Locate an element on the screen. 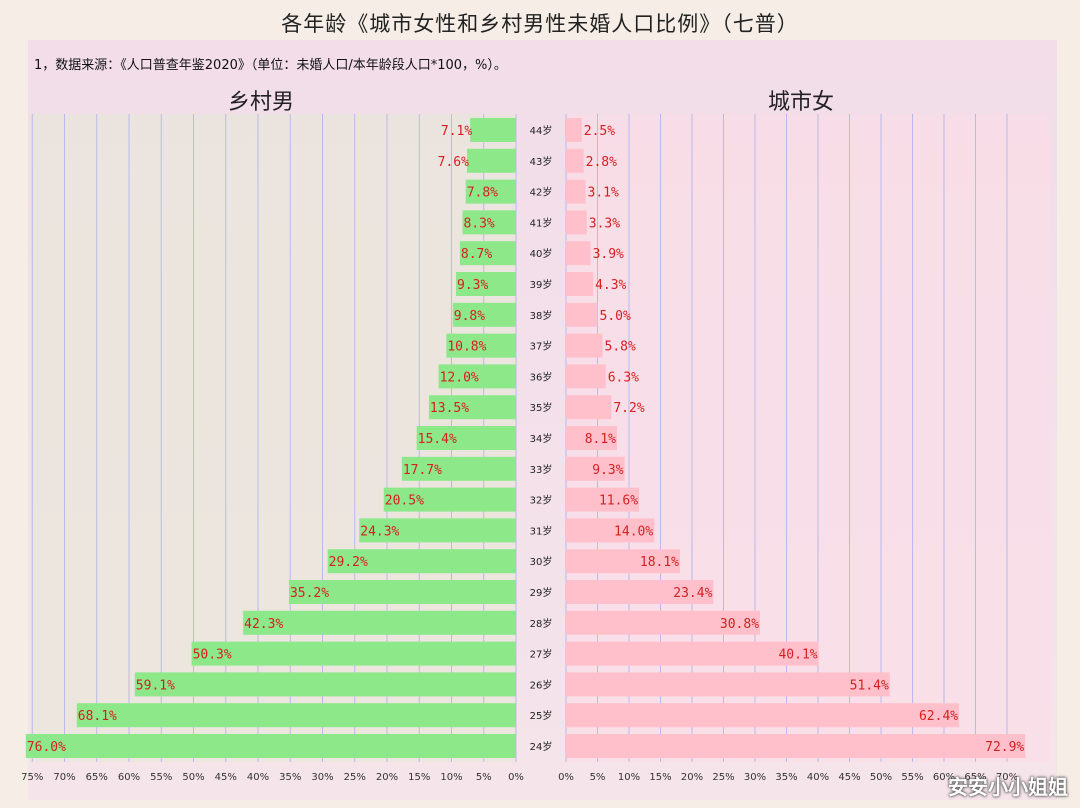  right-tick-label: 40% is located at coordinates (818, 777).